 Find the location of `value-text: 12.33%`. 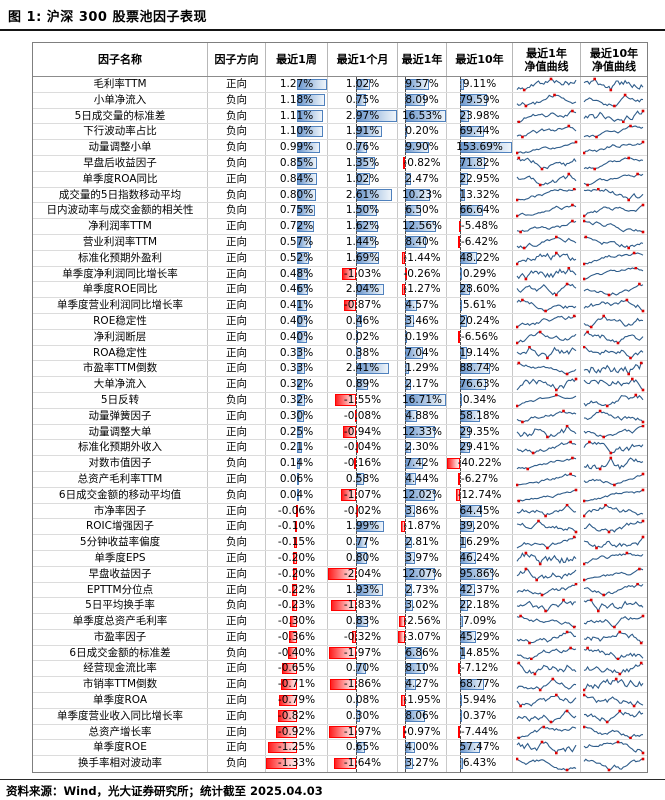

value-text: 12.33% is located at coordinates (422, 431).